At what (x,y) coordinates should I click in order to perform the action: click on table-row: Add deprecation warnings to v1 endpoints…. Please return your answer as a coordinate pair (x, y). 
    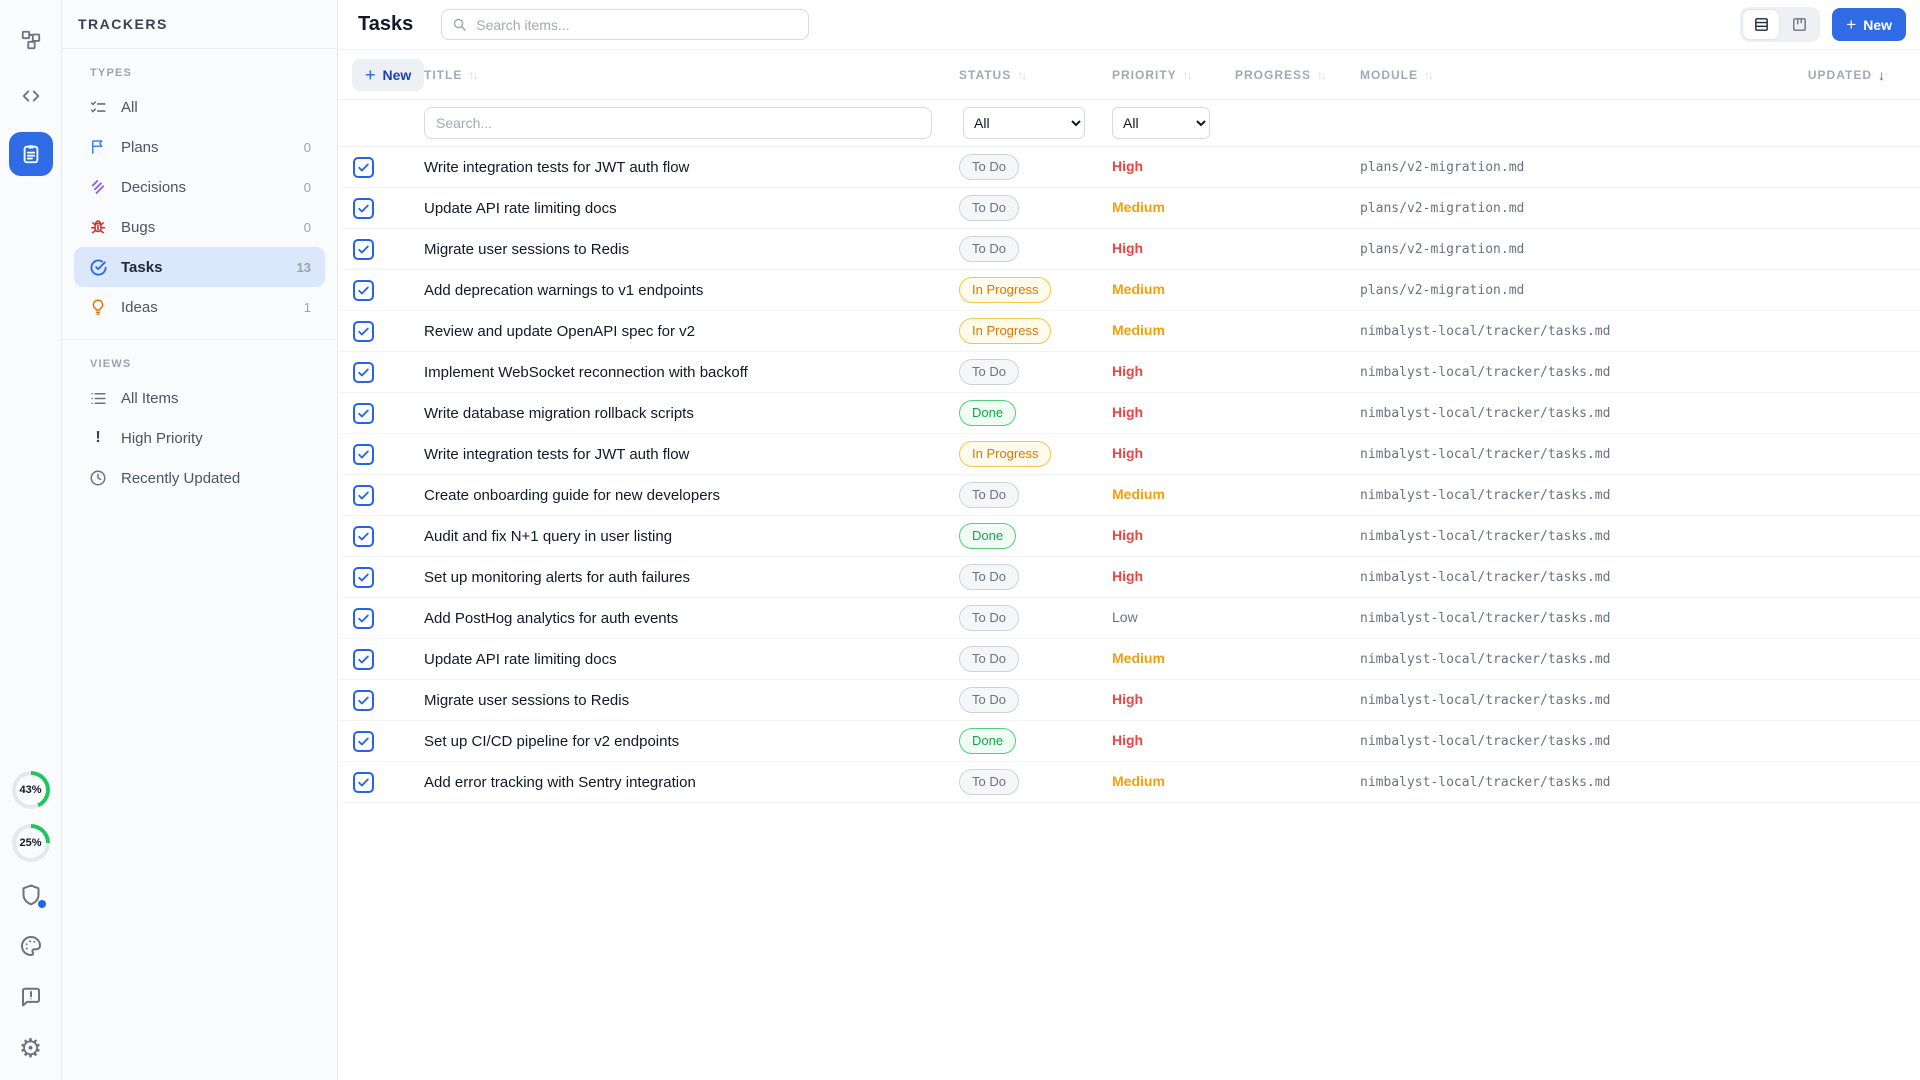
    Looking at the image, I should click on (1129, 290).